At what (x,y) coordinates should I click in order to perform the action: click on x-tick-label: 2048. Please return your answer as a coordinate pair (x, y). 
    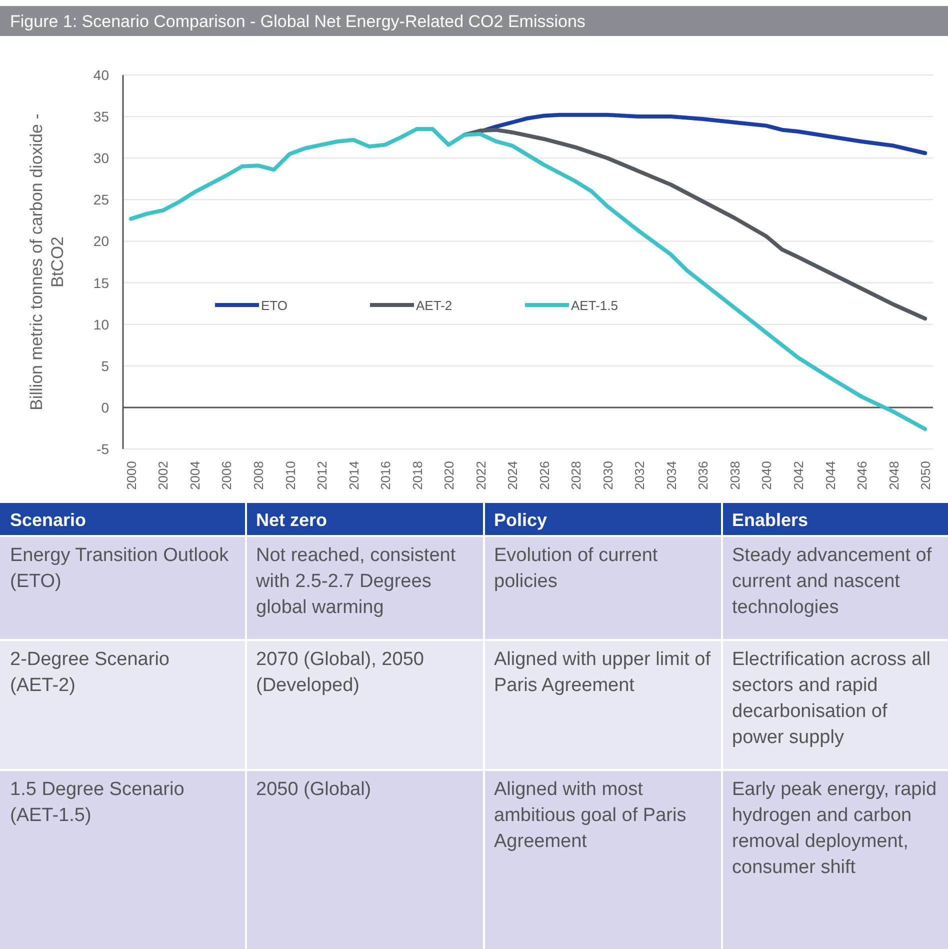
    Looking at the image, I should click on (894, 475).